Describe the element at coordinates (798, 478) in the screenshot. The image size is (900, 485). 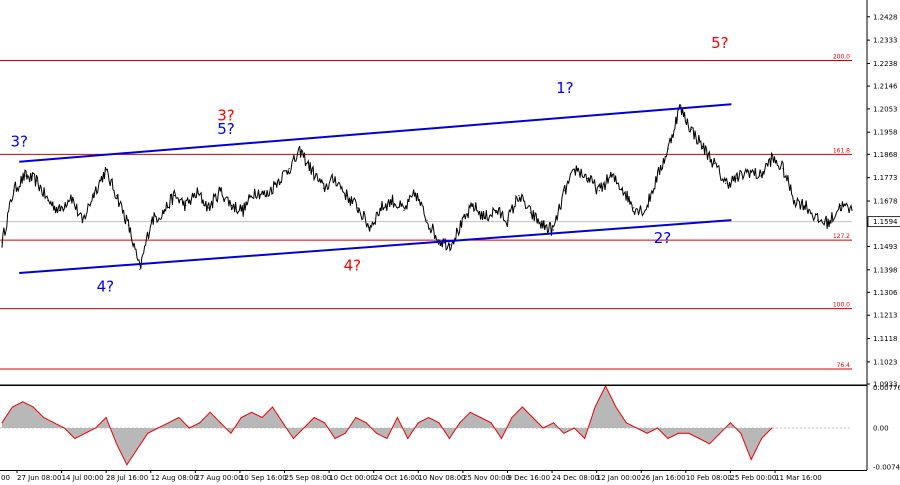
I see `x-tick-label: 11 Mar 16:00` at that location.